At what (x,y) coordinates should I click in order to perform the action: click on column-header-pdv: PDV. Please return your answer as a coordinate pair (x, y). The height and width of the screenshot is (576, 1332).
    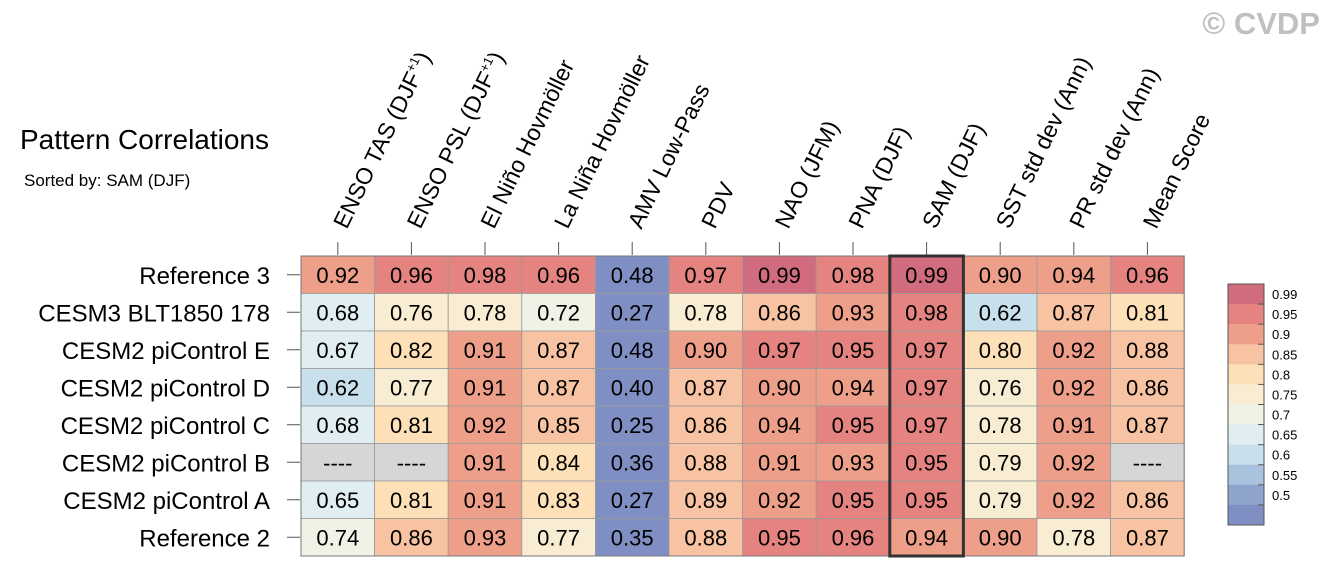
    Looking at the image, I should click on (718, 205).